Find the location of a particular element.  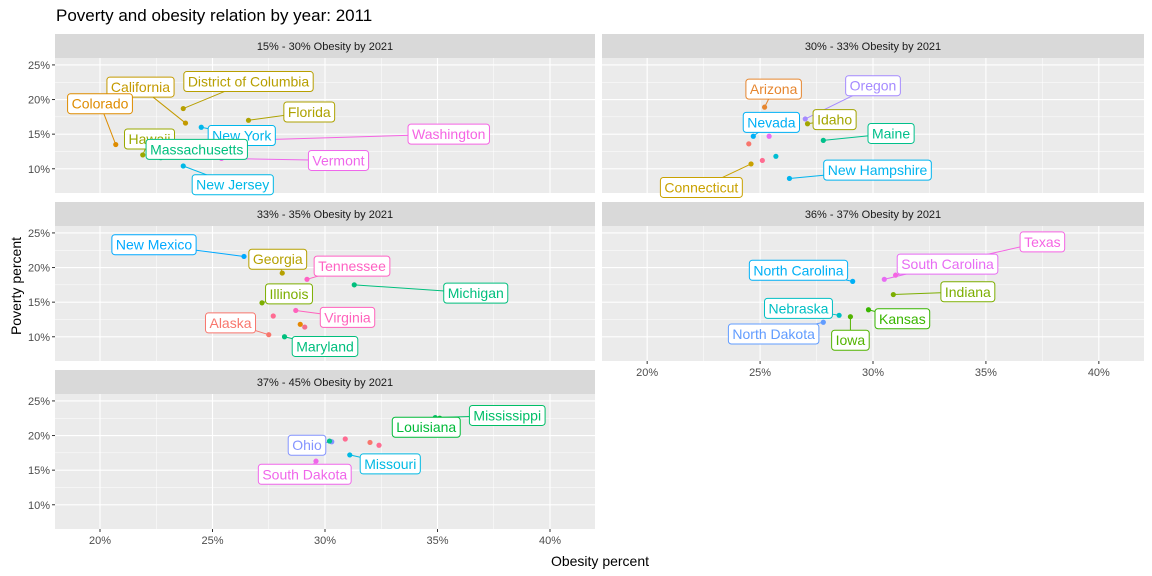

state-label: Connecticut is located at coordinates (701, 187).